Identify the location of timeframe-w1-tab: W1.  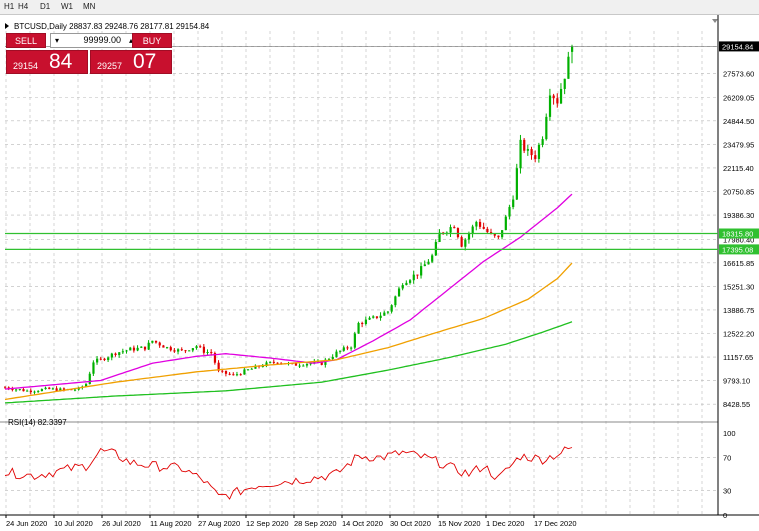
(67, 6).